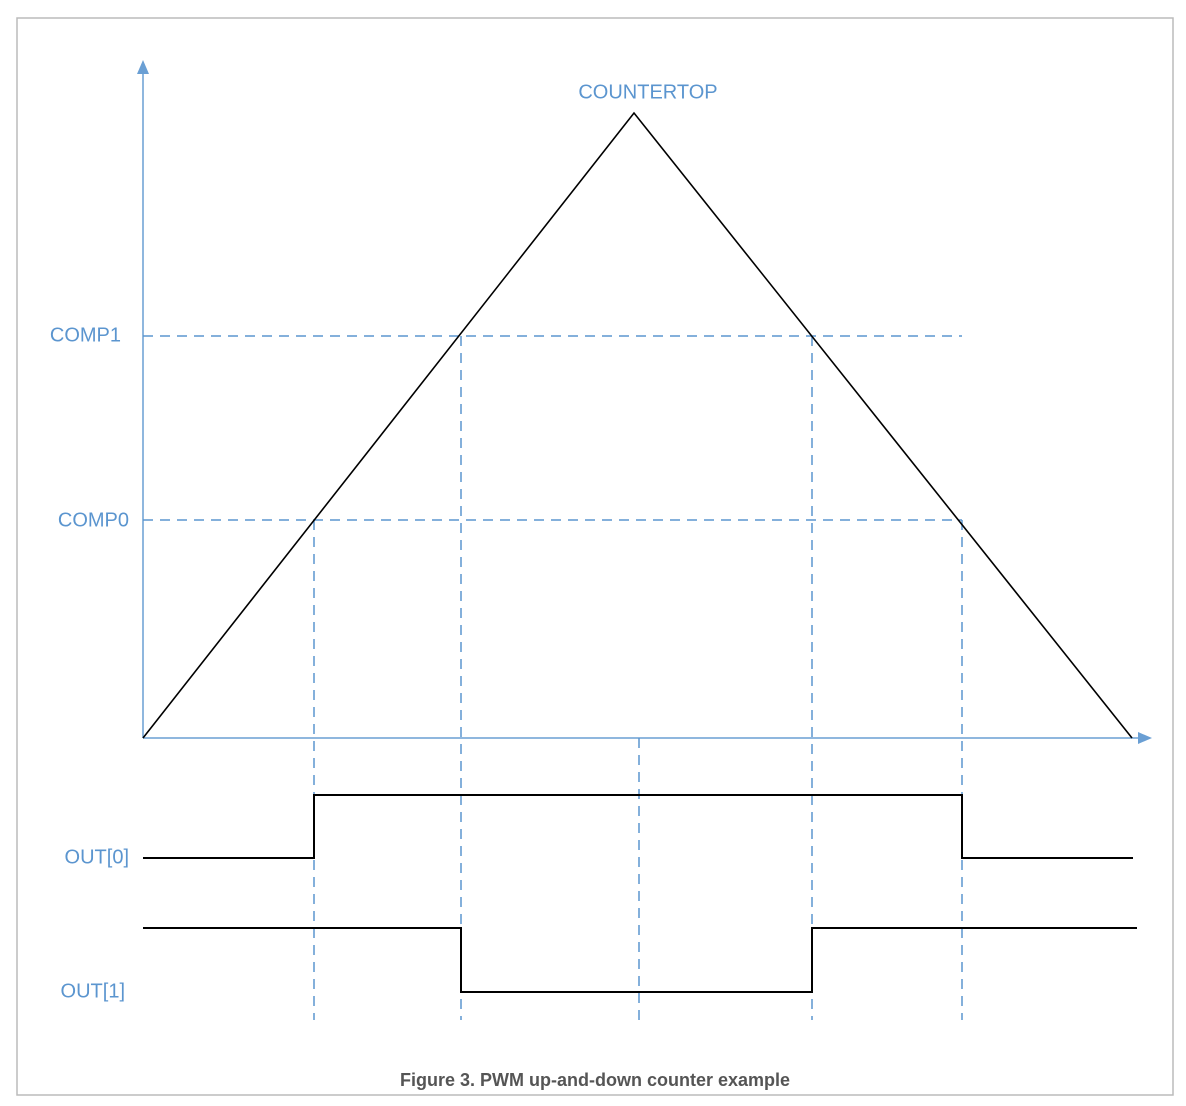 The image size is (1186, 1106). What do you see at coordinates (640, 960) in the screenshot?
I see `out1-signal` at bounding box center [640, 960].